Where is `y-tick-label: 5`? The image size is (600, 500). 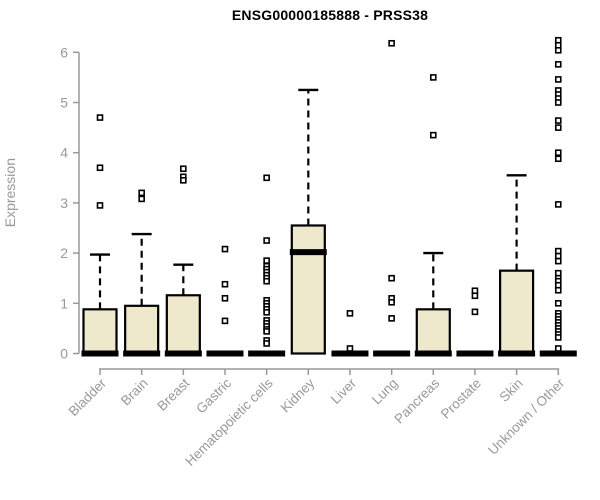 y-tick-label: 5 is located at coordinates (64, 103).